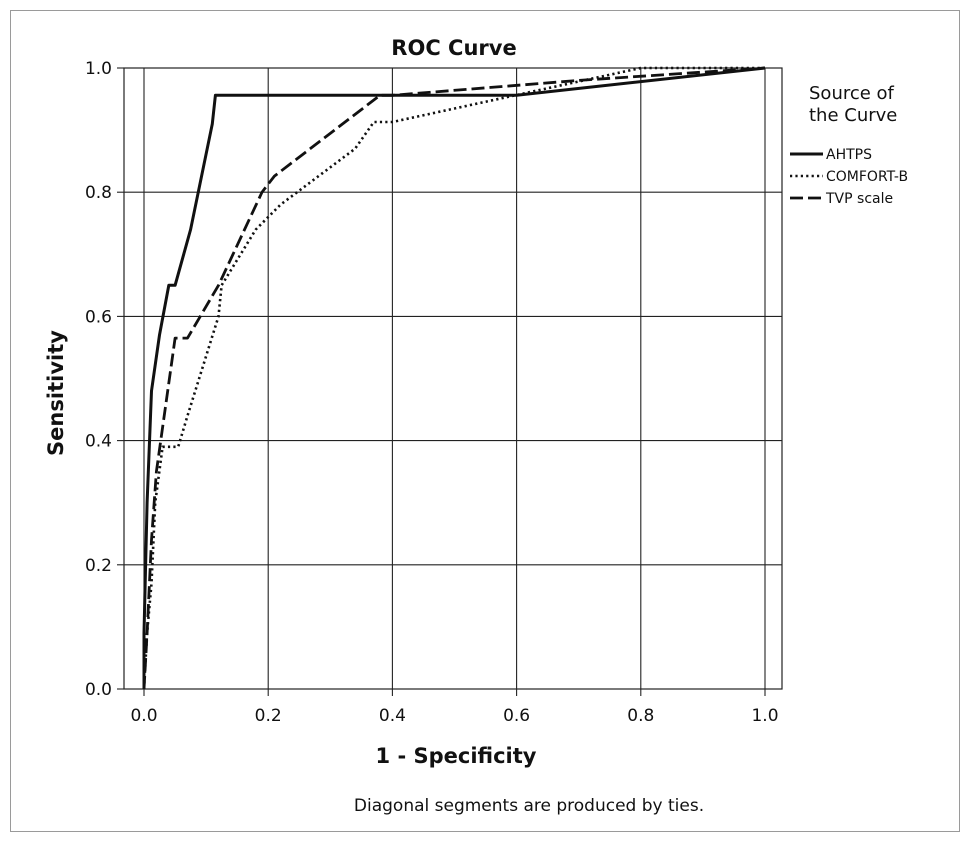  Describe the element at coordinates (98, 566) in the screenshot. I see `y-tick-label: 0.2` at that location.